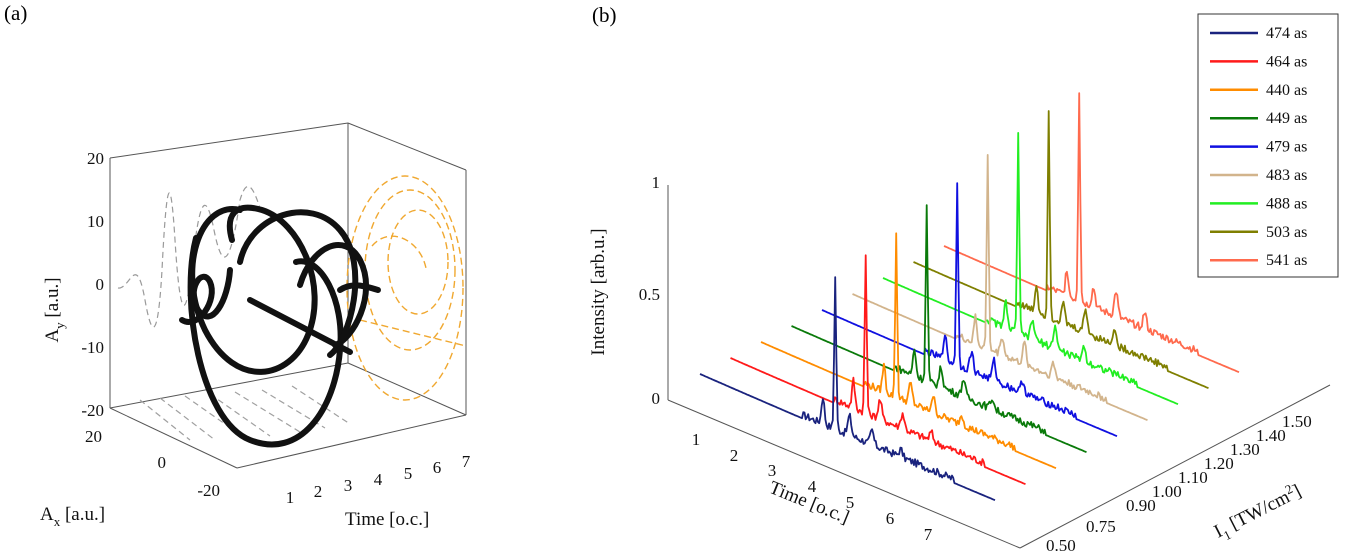 This screenshot has width=1345, height=555. What do you see at coordinates (54, 309) in the screenshot?
I see `panel-a-ay-axis-label: Ay [a.u.]` at bounding box center [54, 309].